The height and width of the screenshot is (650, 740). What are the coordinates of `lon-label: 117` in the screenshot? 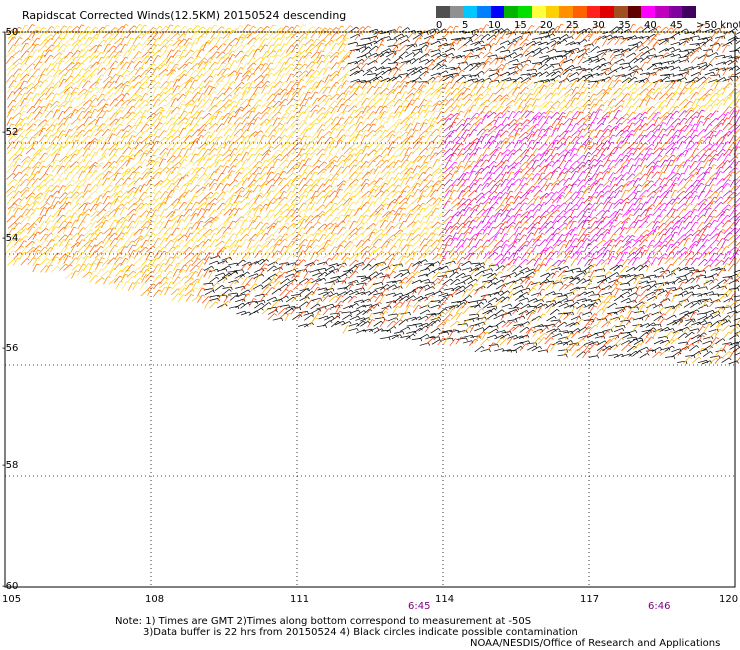 It's located at (590, 599).